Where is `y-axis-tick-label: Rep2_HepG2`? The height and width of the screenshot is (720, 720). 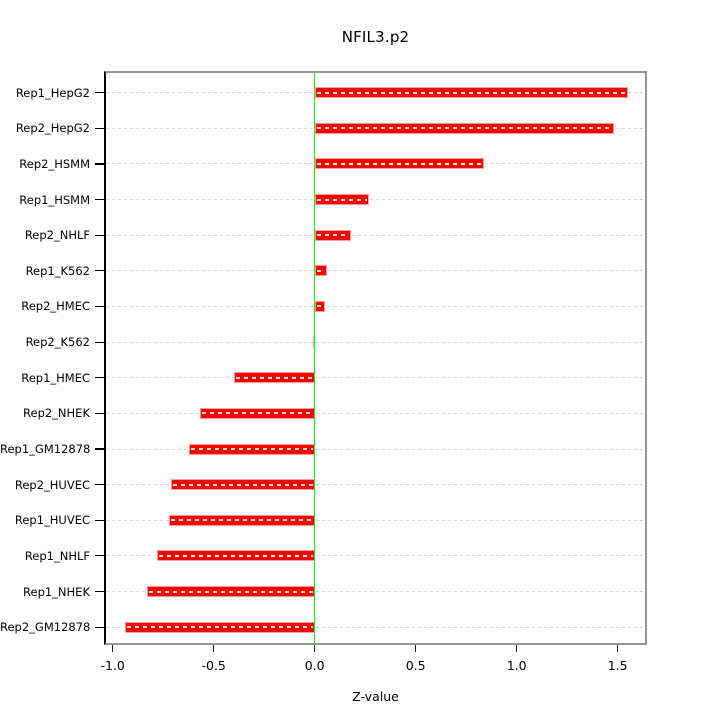 y-axis-tick-label: Rep2_HepG2 is located at coordinates (52, 128).